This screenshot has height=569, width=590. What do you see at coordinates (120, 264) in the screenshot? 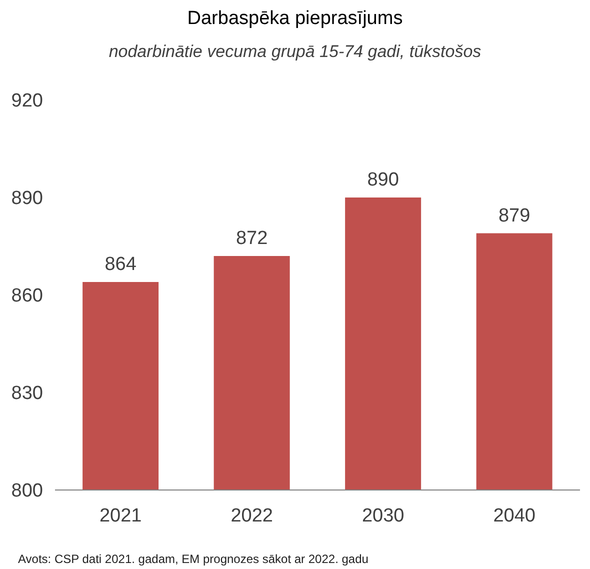
I see `data-label: 864` at bounding box center [120, 264].